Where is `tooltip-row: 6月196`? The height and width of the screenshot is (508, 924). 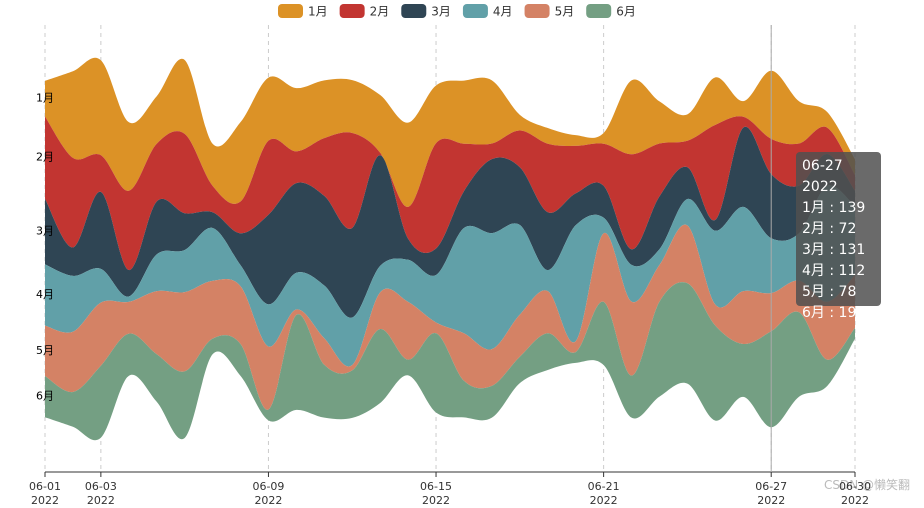 tooltip-row: 6月196 is located at coordinates (841, 313).